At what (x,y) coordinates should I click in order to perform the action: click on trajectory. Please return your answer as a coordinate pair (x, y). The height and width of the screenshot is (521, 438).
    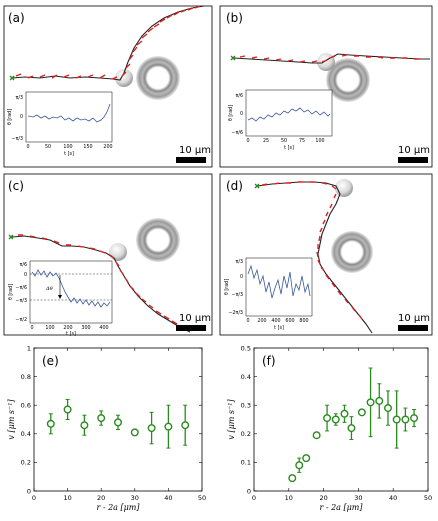
    Looking at the image, I should click on (108, 43).